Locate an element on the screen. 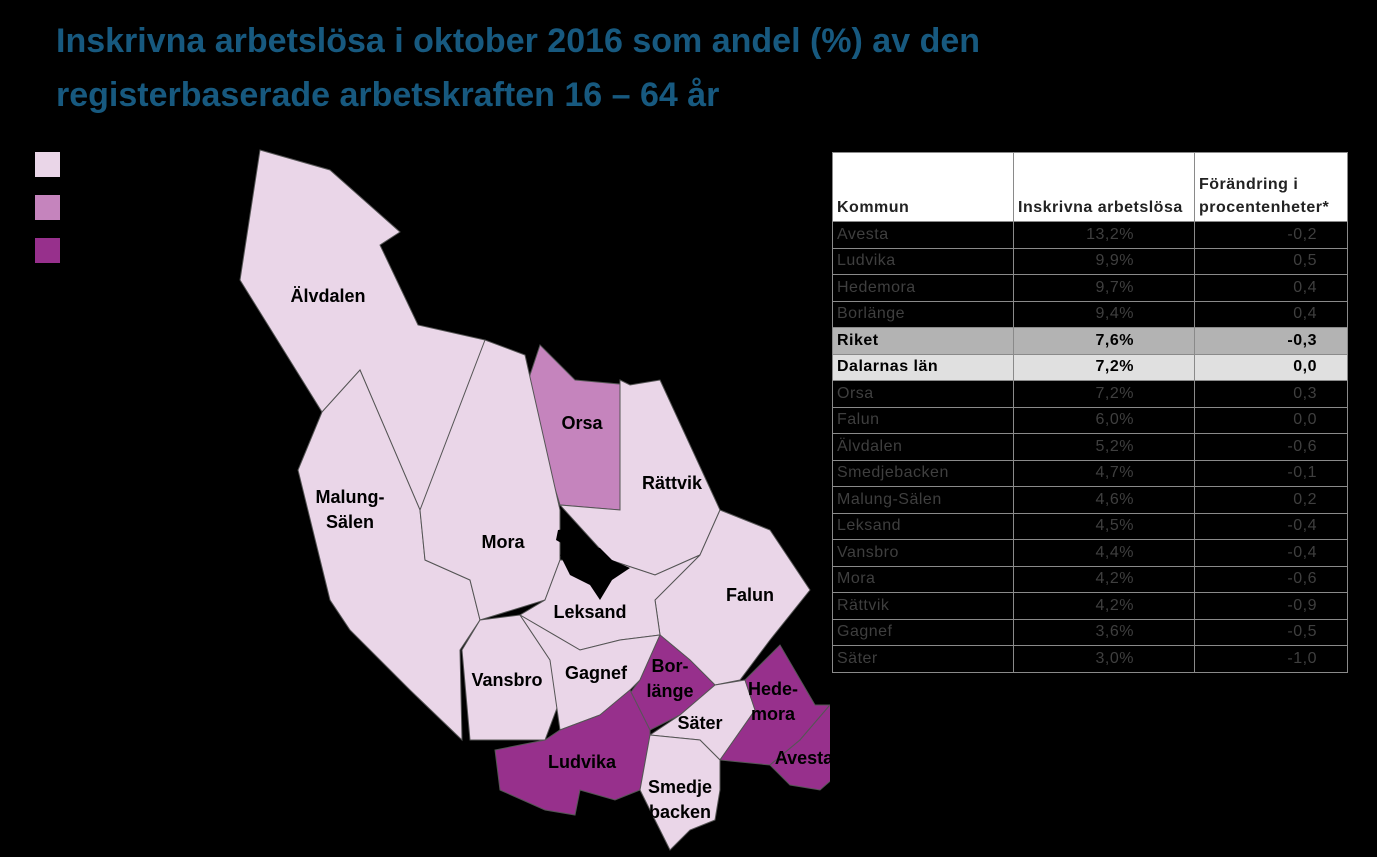 The height and width of the screenshot is (857, 1377). table-cell: 5,2% is located at coordinates (1104, 447).